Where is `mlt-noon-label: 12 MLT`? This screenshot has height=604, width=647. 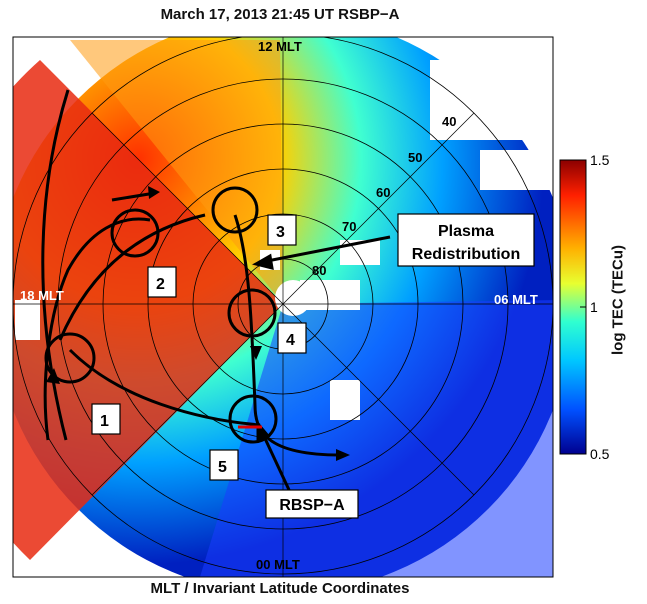 mlt-noon-label: 12 MLT is located at coordinates (280, 46).